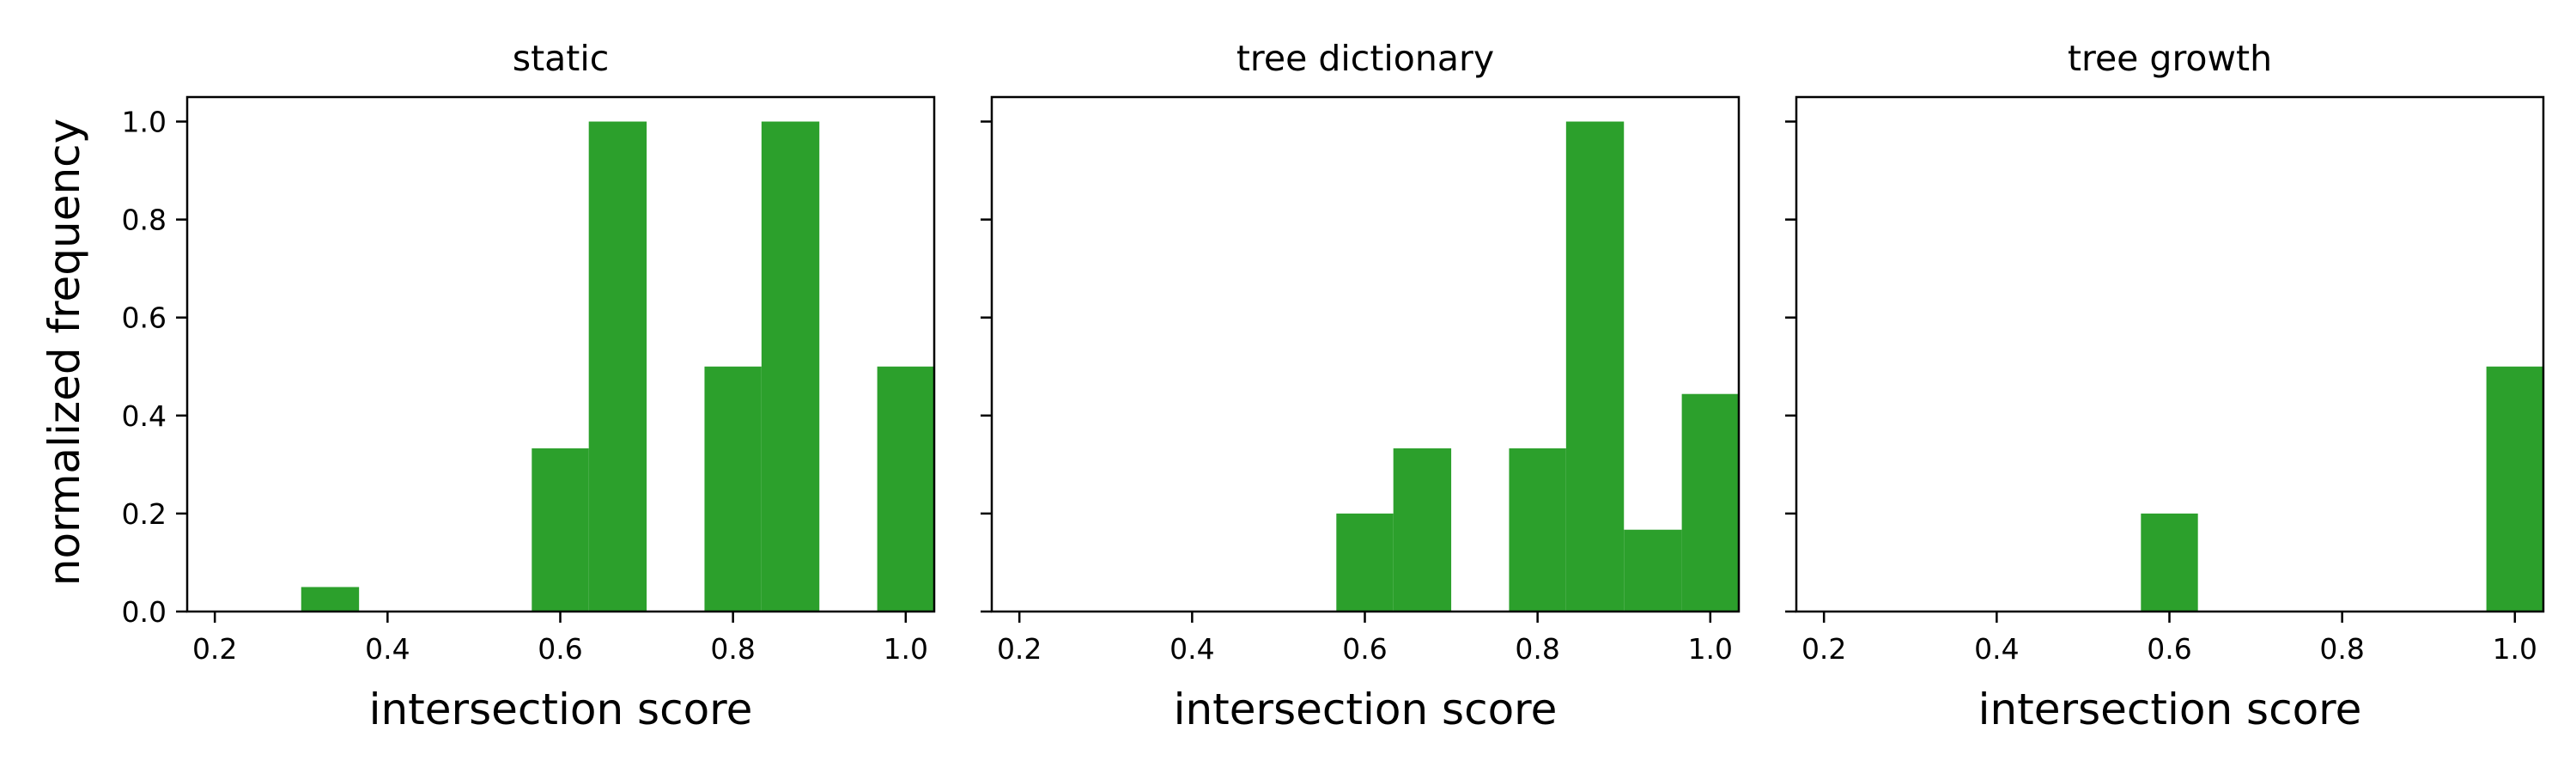 The width and height of the screenshot is (2576, 773). What do you see at coordinates (1365, 58) in the screenshot?
I see `subplot-title: tree dictionary` at bounding box center [1365, 58].